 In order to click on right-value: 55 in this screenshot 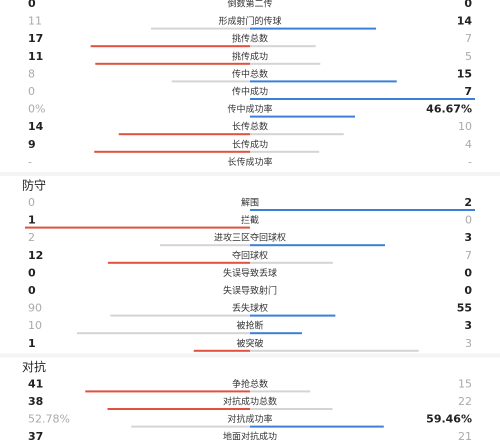, I will do `click(464, 308)`.